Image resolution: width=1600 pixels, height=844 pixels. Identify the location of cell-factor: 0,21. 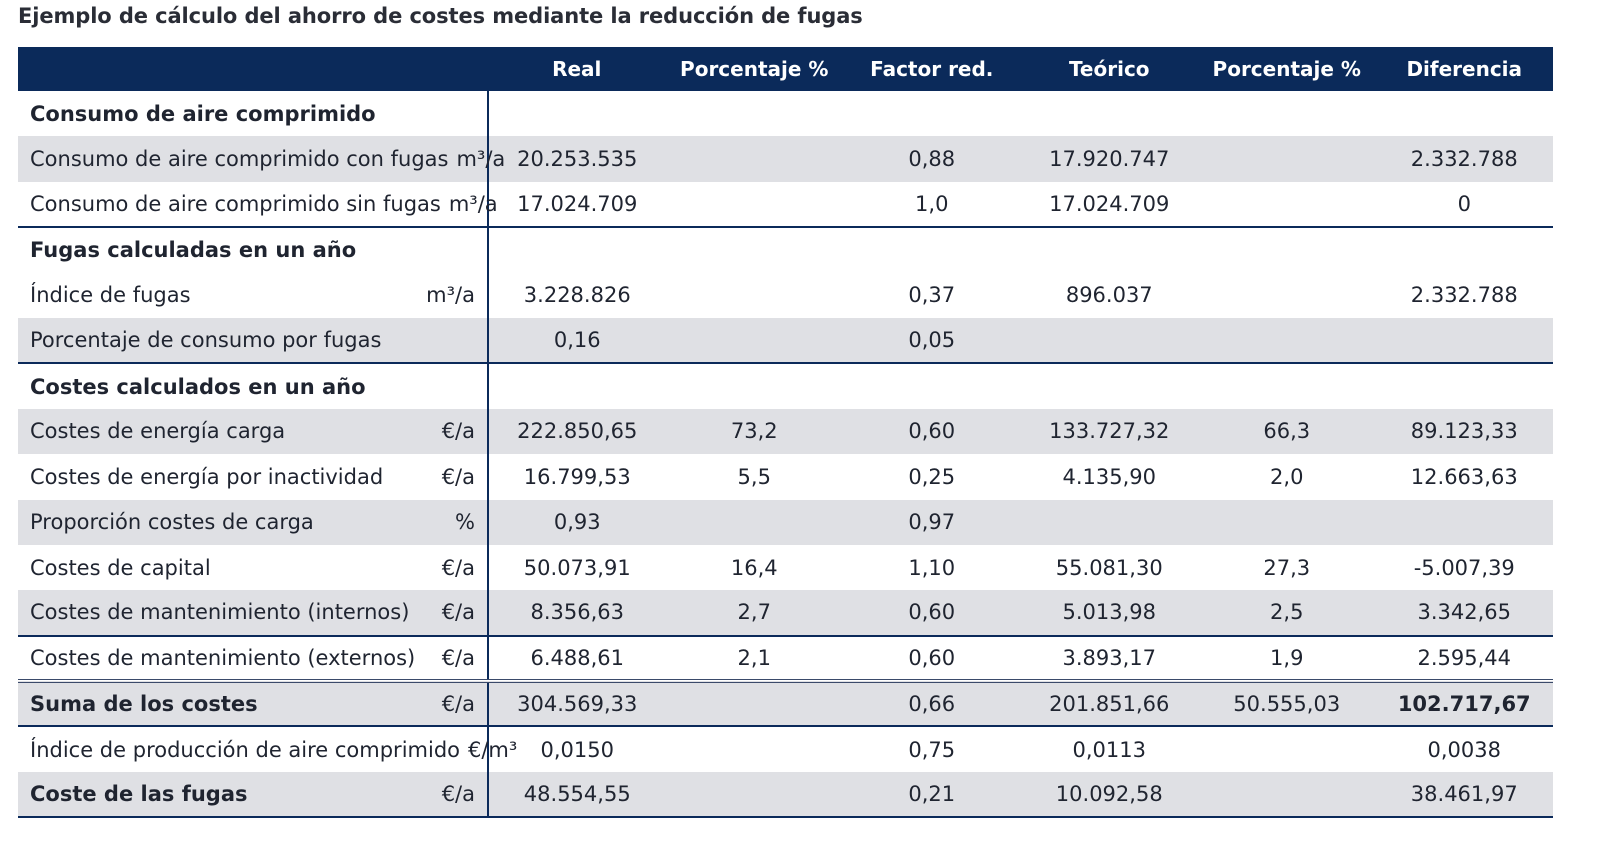
(932, 795).